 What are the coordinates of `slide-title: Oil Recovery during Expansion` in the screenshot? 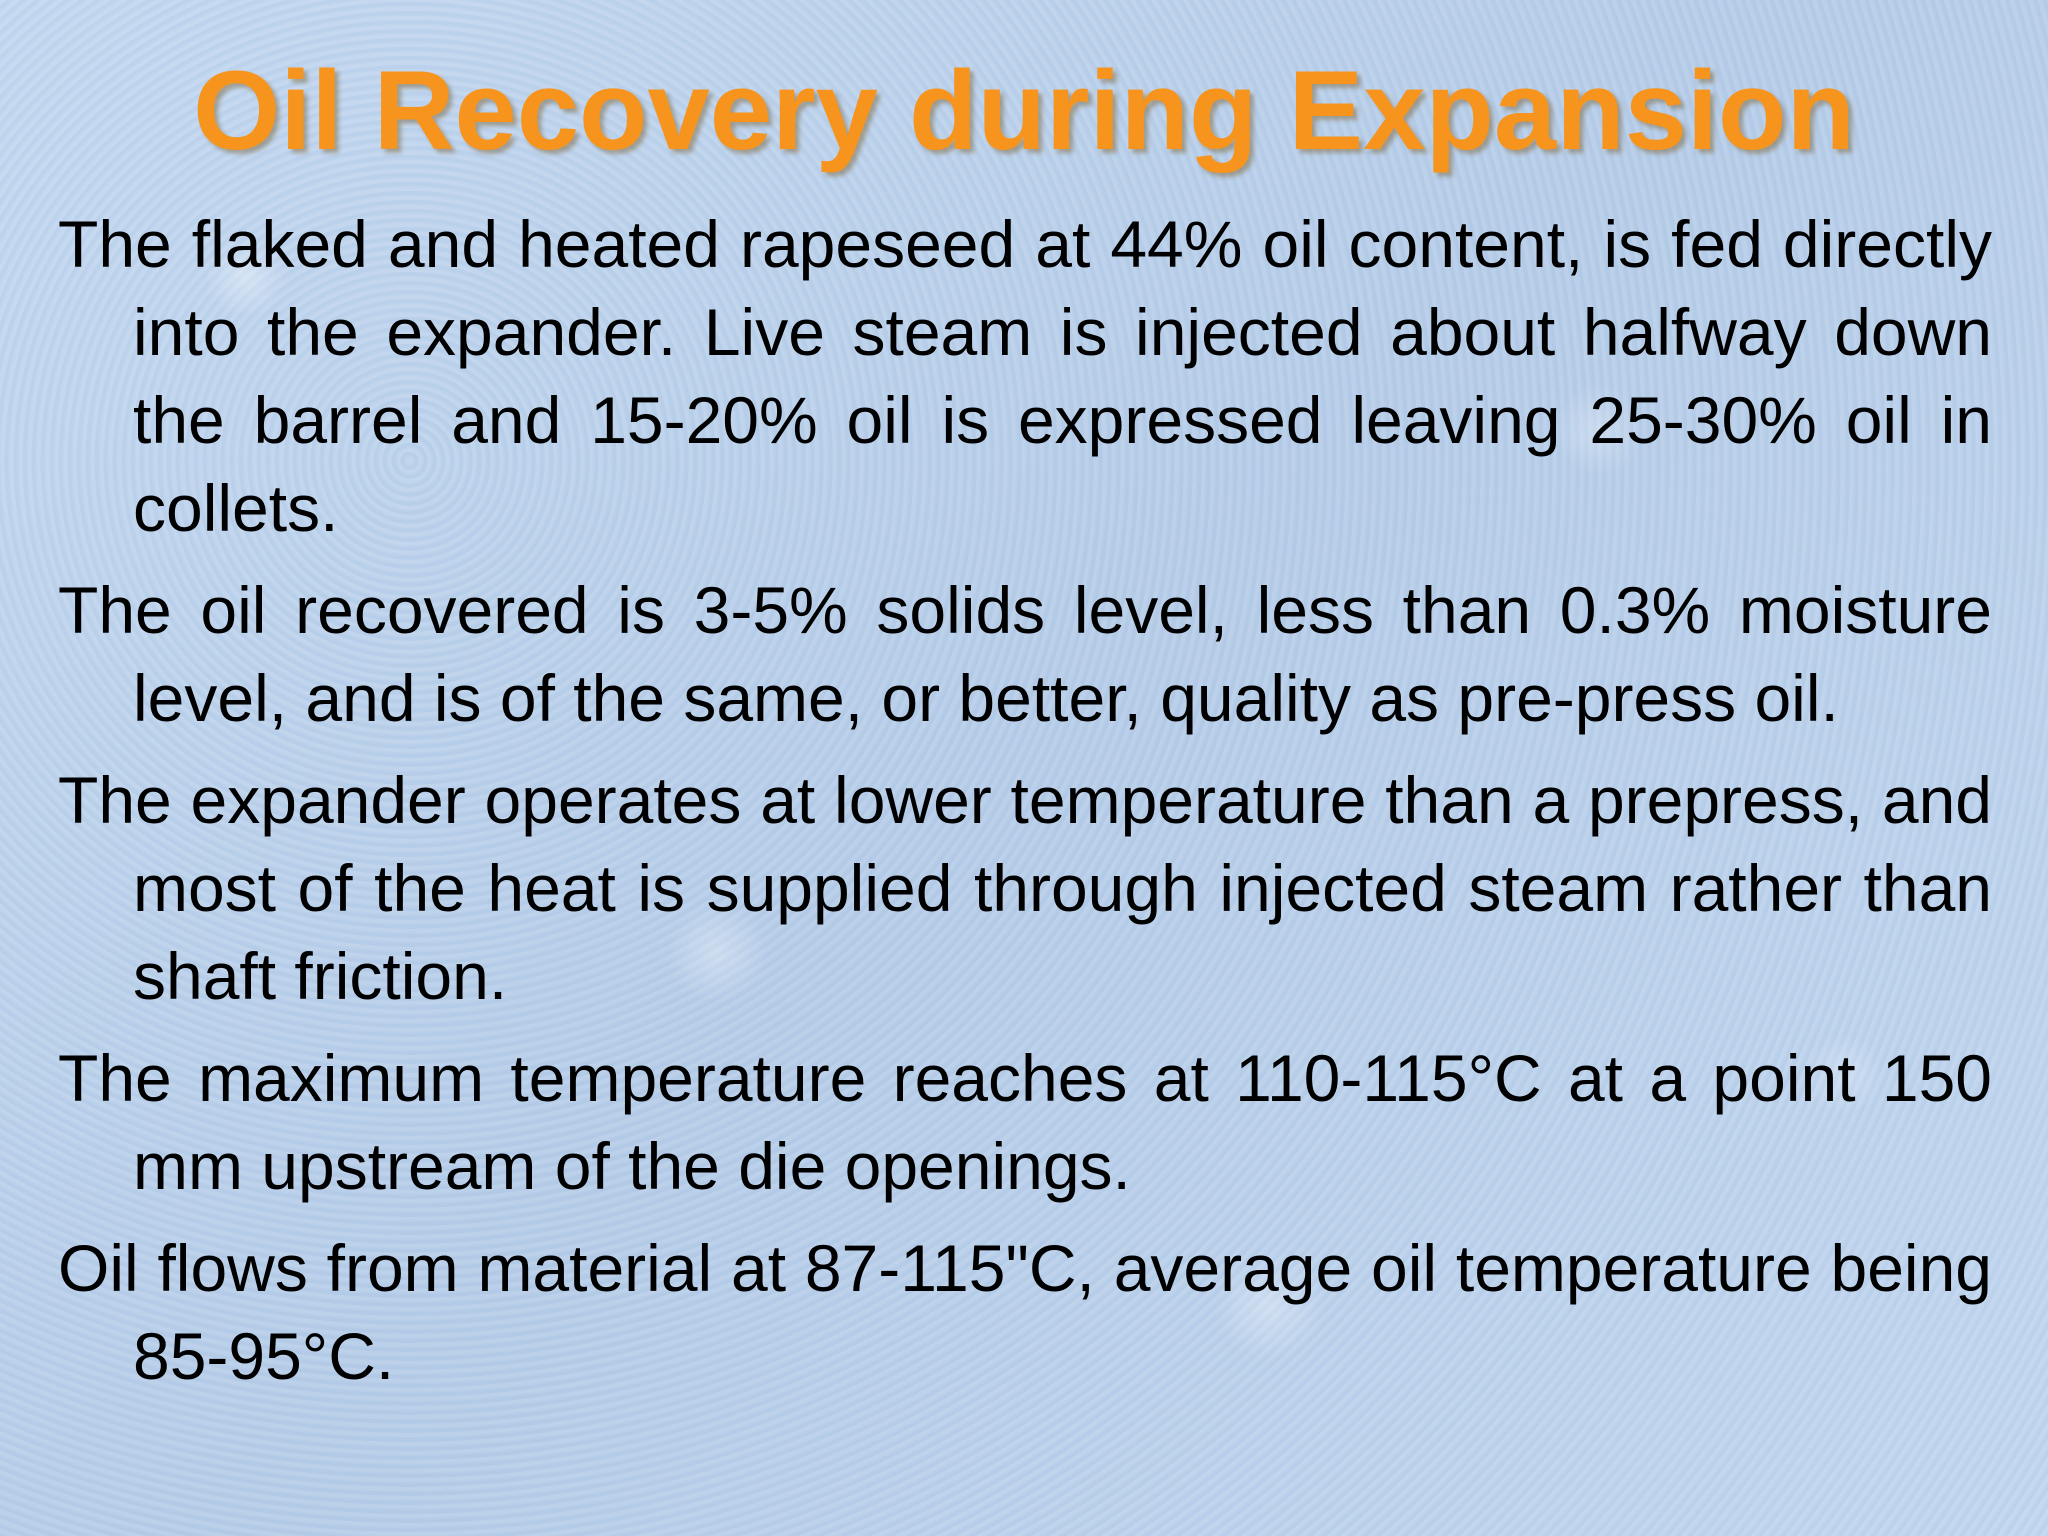 It's located at (1024, 110).